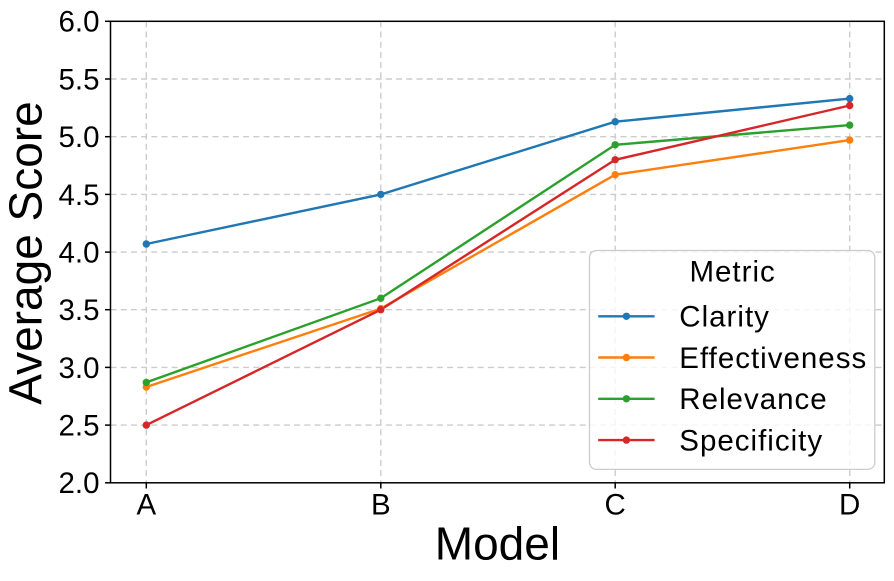 The height and width of the screenshot is (581, 894). I want to click on svg-text: Specificity, so click(751, 441).